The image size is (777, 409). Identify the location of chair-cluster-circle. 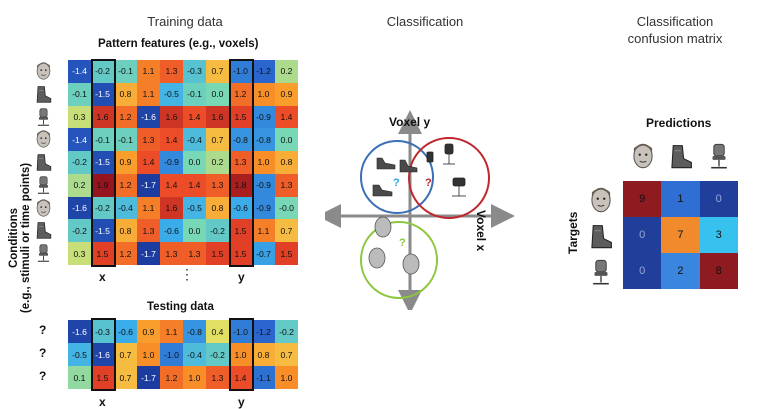
(449, 178).